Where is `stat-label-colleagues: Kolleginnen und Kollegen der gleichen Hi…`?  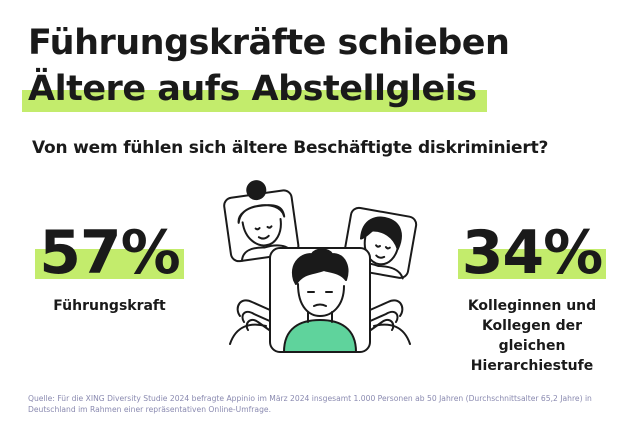
stat-label-colleagues: Kolleginnen und Kollegen der gleichen Hi… is located at coordinates (532, 336).